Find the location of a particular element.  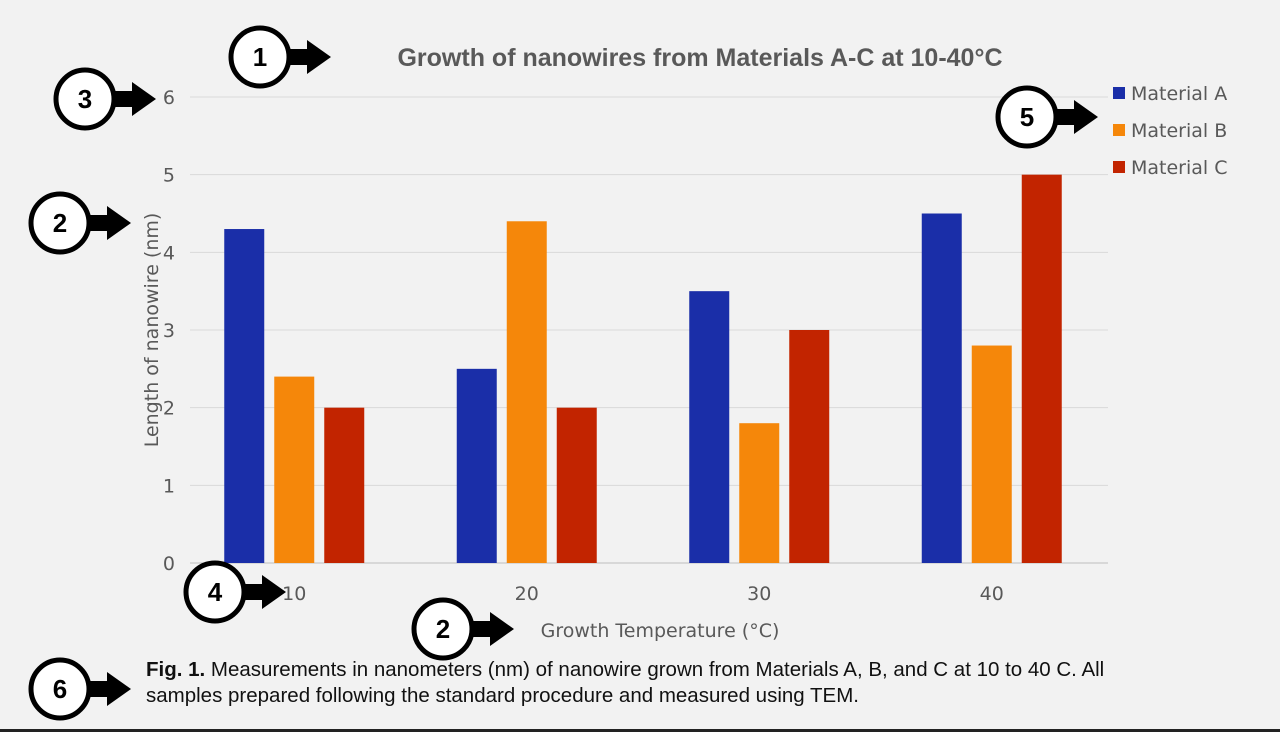

legend-entry: Material C is located at coordinates (1179, 168).